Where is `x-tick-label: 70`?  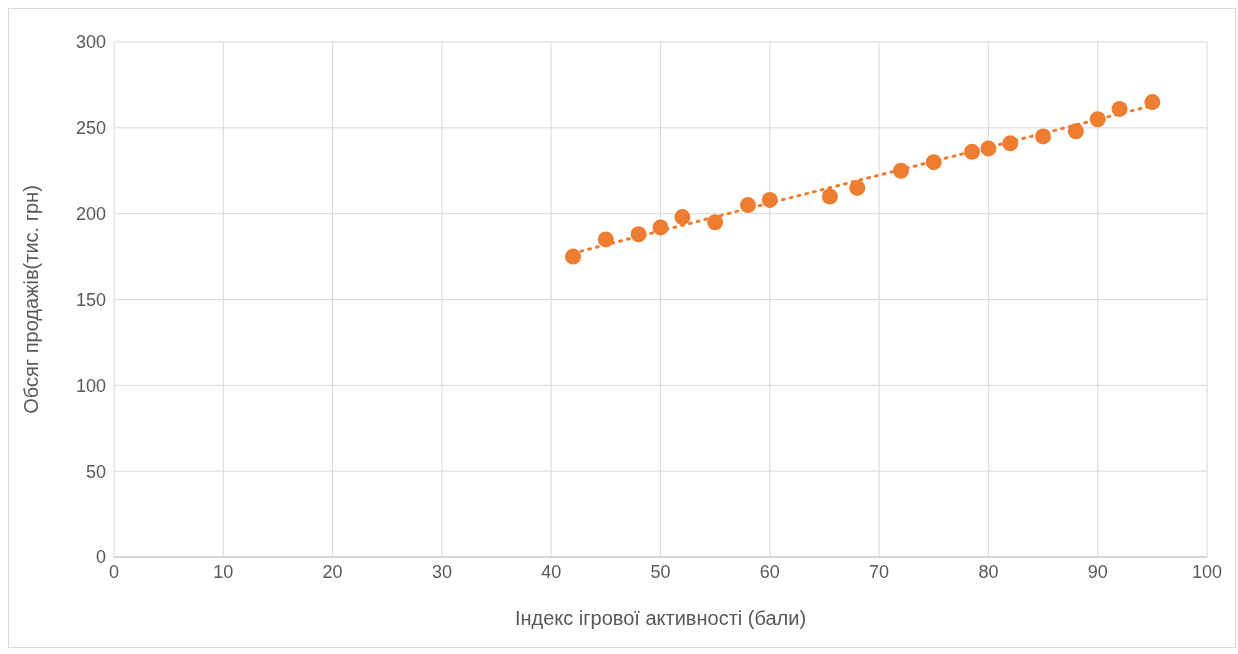
x-tick-label: 70 is located at coordinates (879, 571).